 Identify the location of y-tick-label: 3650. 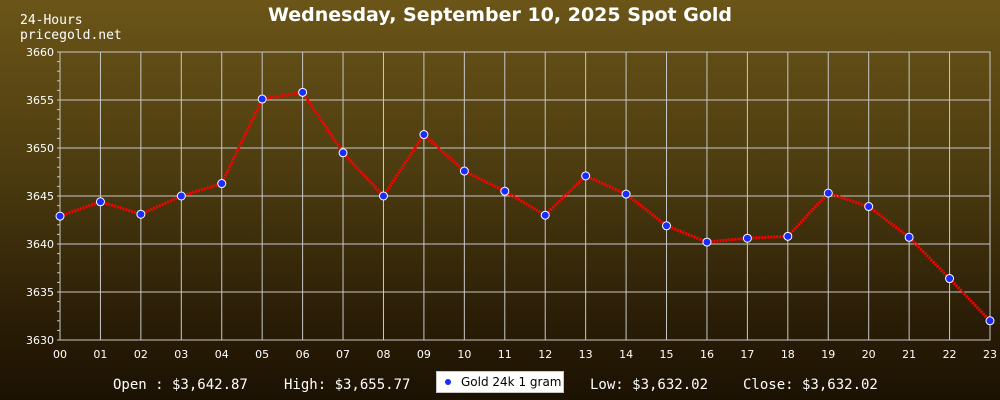
(40, 148).